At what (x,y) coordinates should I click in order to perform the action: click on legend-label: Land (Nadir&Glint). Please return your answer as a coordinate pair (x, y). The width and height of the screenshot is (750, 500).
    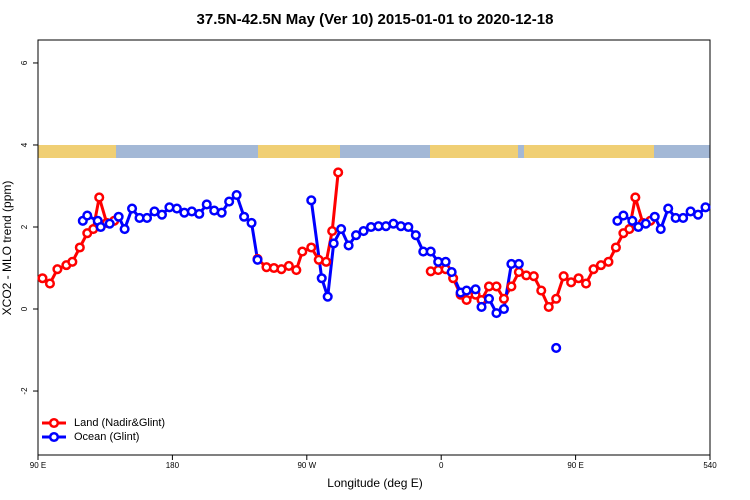
    Looking at the image, I should click on (119, 423).